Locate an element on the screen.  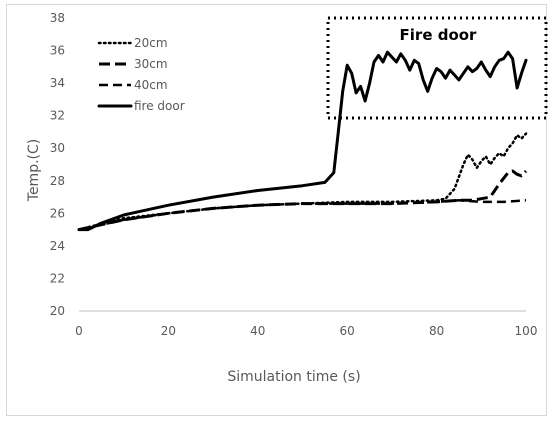
y-tick-label: 36 is located at coordinates (57, 51).